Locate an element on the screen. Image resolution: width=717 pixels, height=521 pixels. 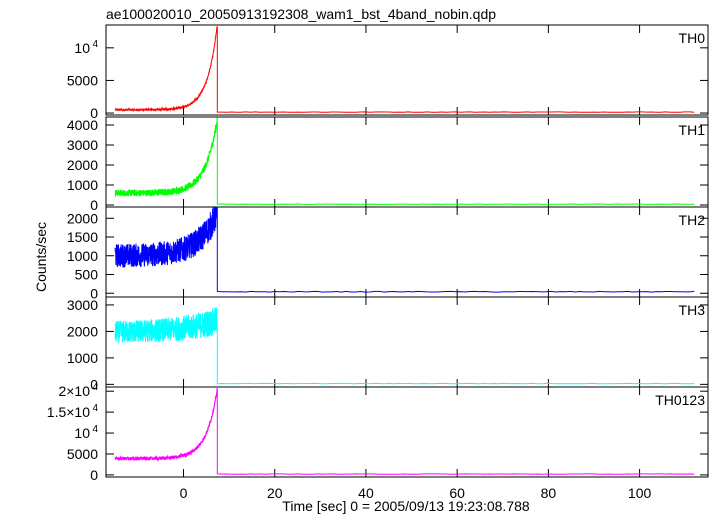
y-tick-label: 1.5×10 is located at coordinates (68, 412).